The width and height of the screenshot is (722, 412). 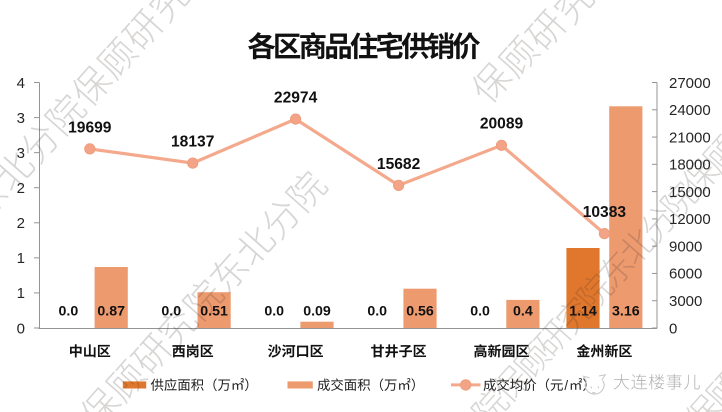 What do you see at coordinates (685, 274) in the screenshot?
I see `svg-text: 6000` at bounding box center [685, 274].